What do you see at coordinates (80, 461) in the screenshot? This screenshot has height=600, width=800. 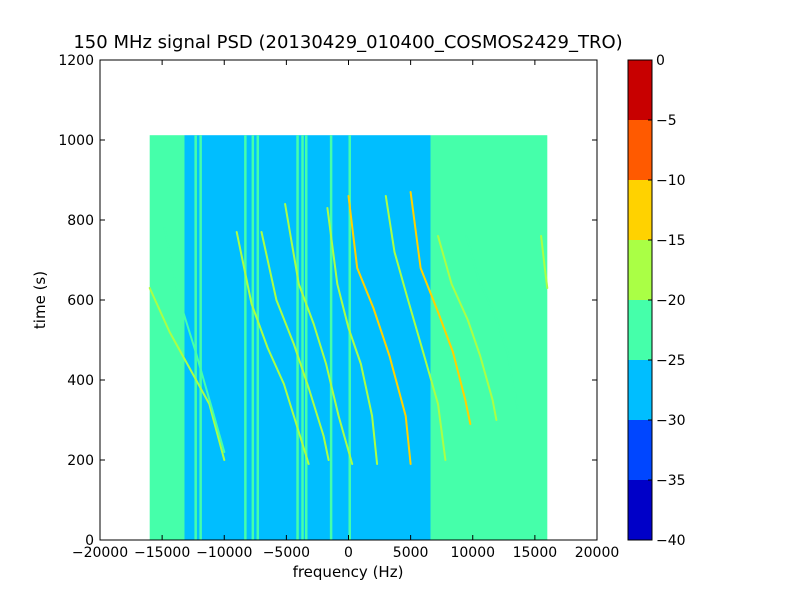 I see `y-tick-label-1: 200` at bounding box center [80, 461].